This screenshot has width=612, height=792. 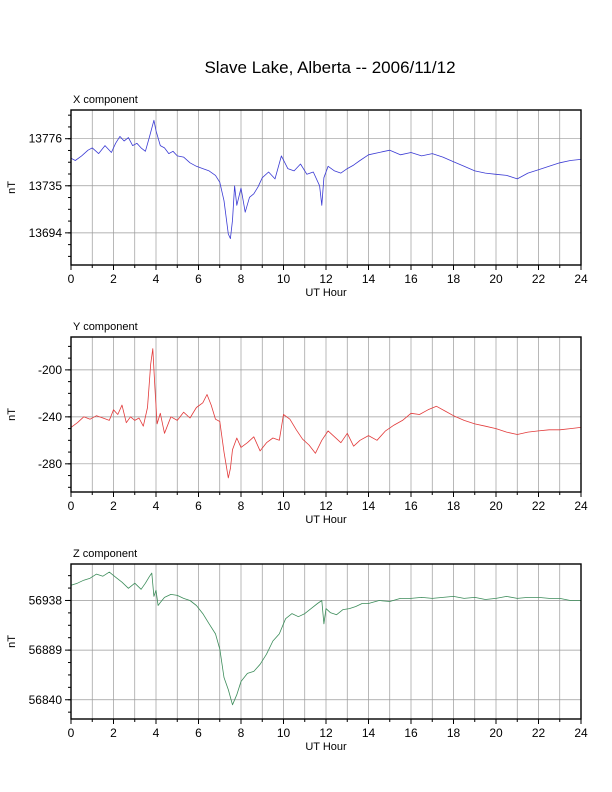 I want to click on y-x-tick-label: 16, so click(x=411, y=506).